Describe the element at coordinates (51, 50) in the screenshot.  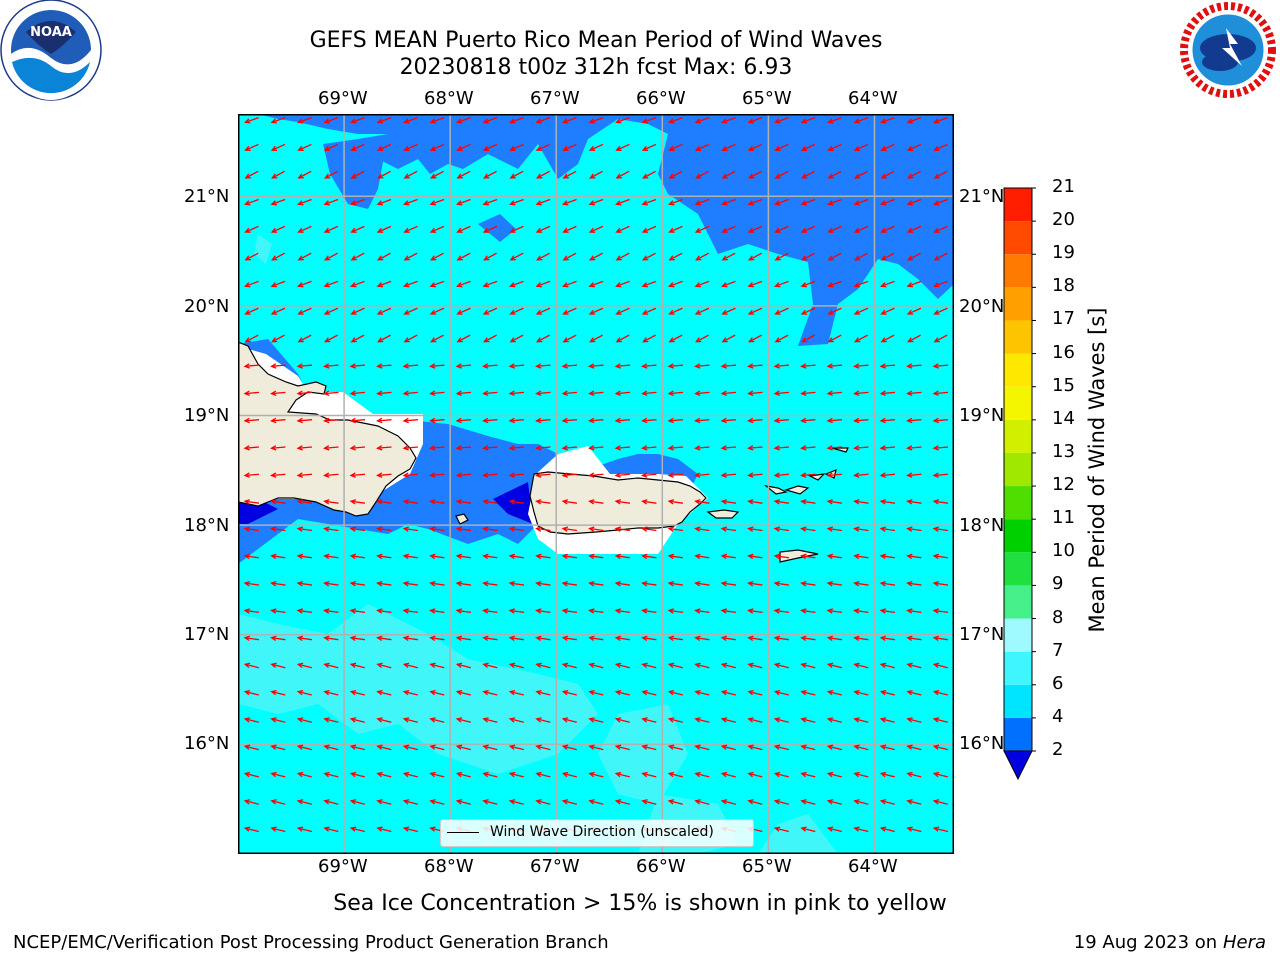
I see `noaa-logo-icon: NOAA` at that location.